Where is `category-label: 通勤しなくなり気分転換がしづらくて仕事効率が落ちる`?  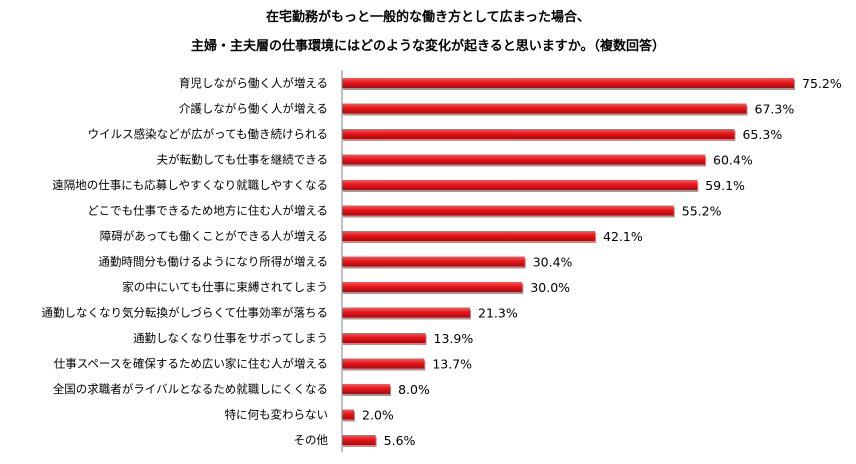 category-label: 通勤しなくなり気分転換がしづらくて仕事効率が落ちる is located at coordinates (185, 313).